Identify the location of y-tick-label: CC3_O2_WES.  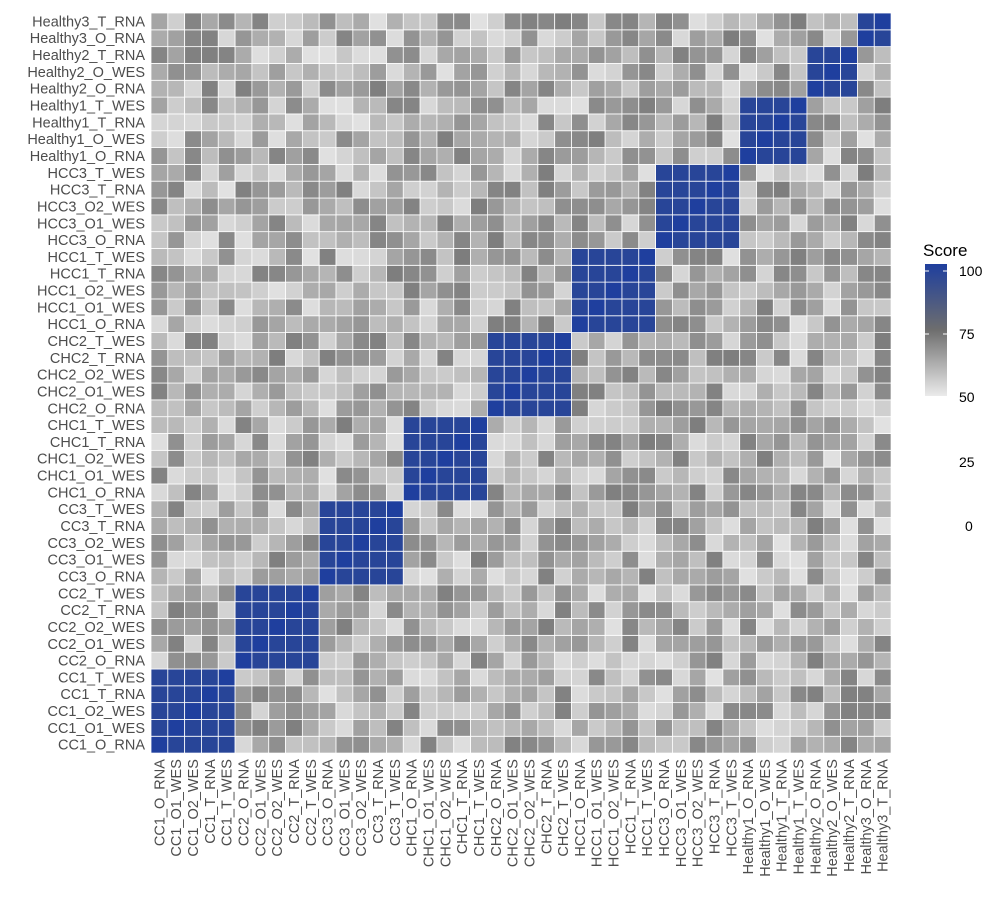
(96, 544).